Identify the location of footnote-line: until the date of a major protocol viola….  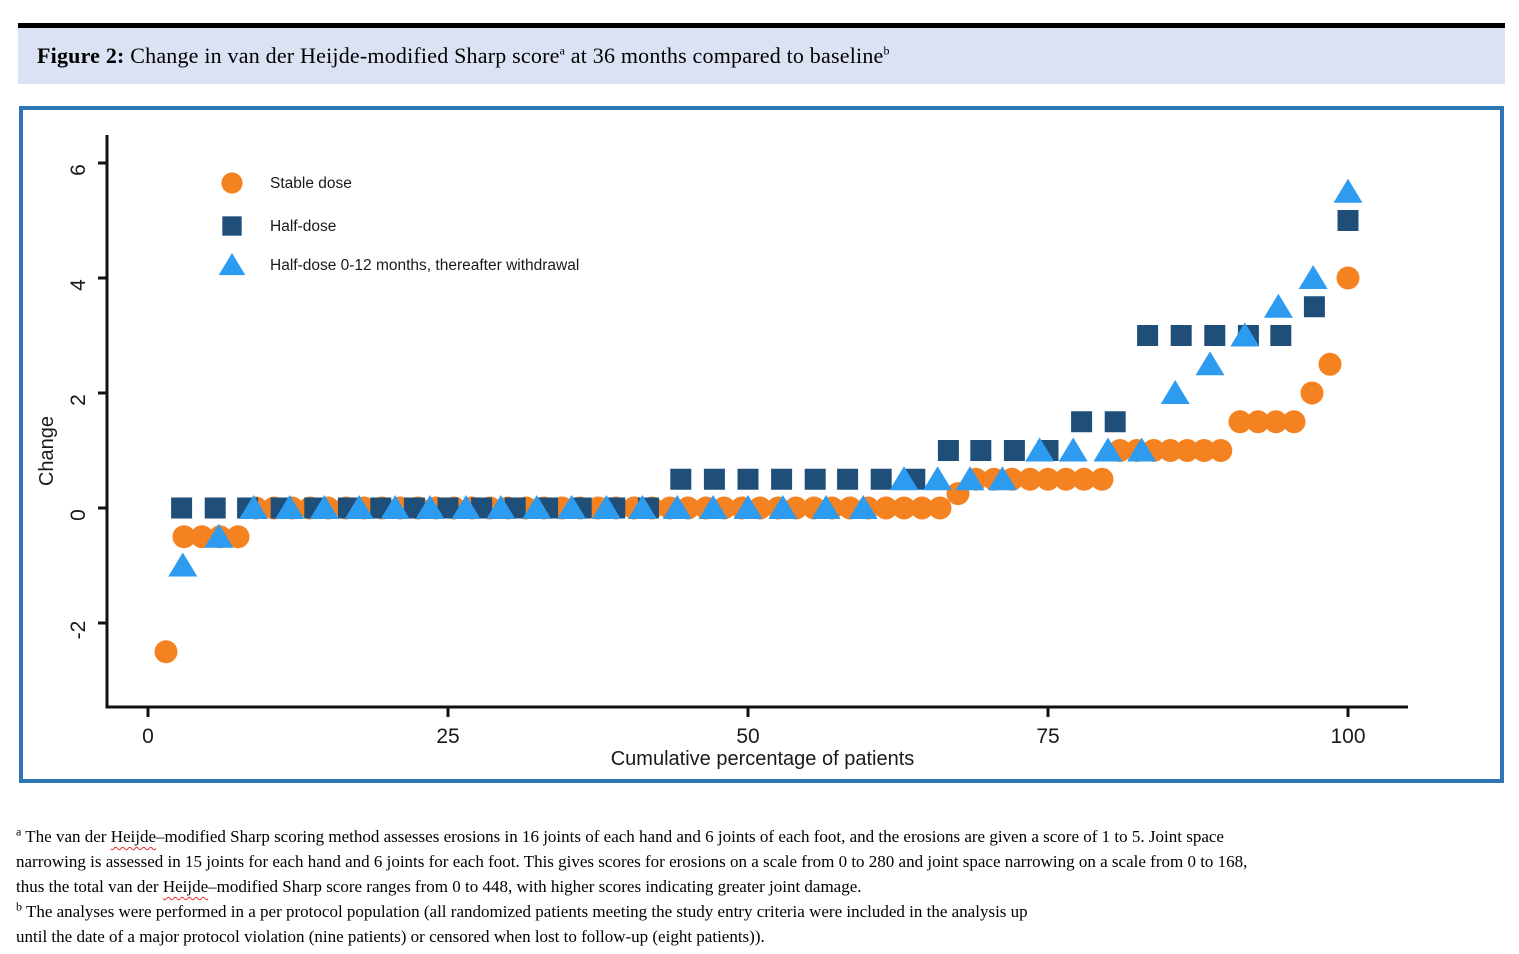
(763, 936).